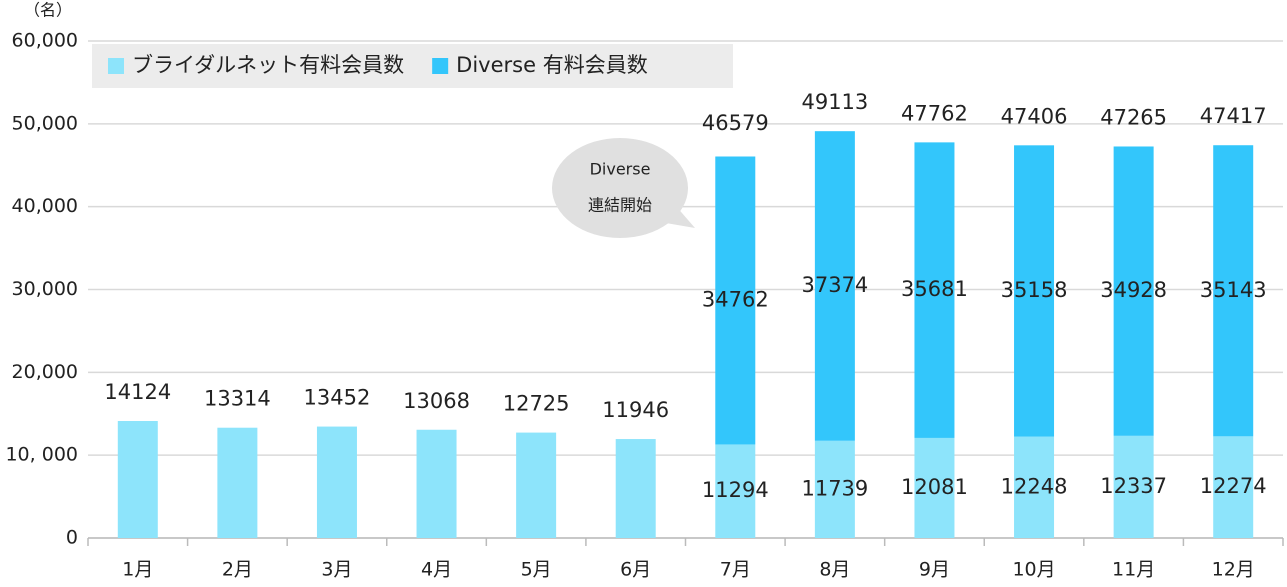 The height and width of the screenshot is (587, 1287). I want to click on x-tick-label: 3月, so click(336, 570).